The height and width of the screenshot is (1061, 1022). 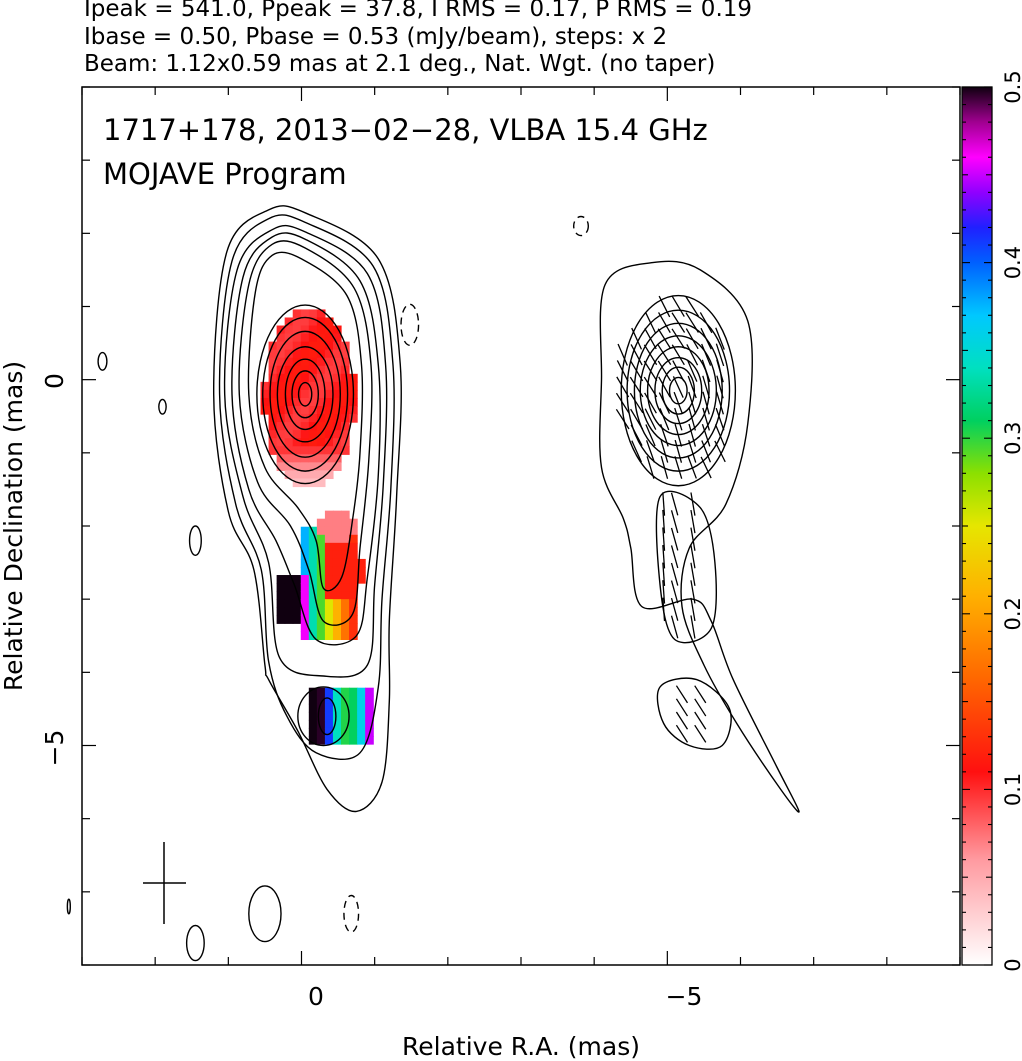 I want to click on noise-contour, so click(x=102, y=361).